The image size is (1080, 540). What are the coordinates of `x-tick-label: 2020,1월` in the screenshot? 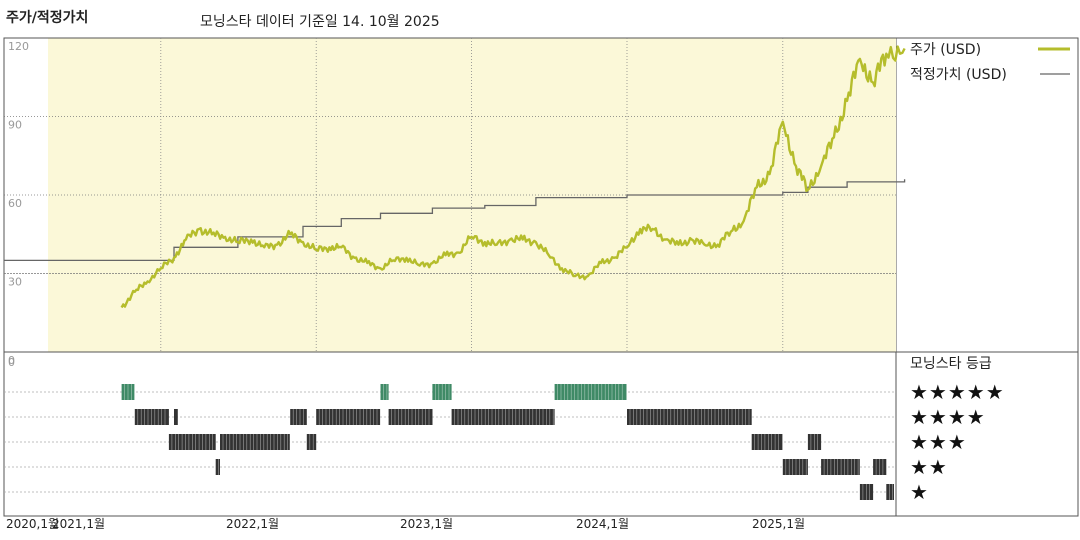 It's located at (32, 524).